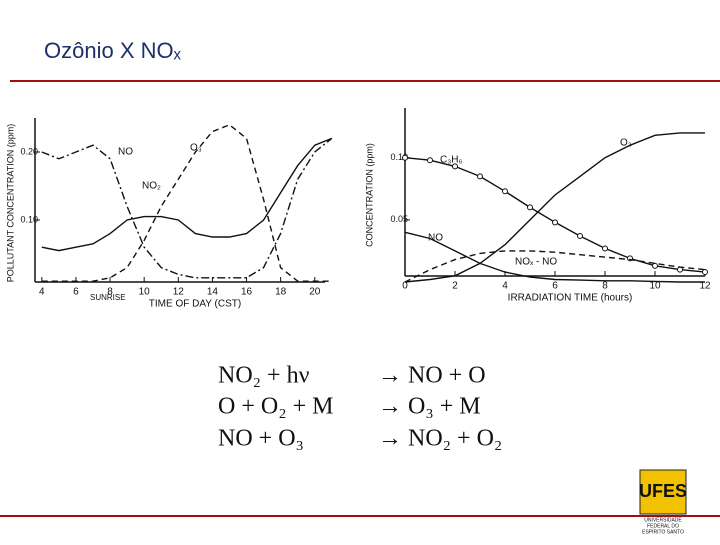 Image resolution: width=720 pixels, height=545 pixels. Describe the element at coordinates (213, 292) in the screenshot. I see `x-tick-label: 14` at that location.